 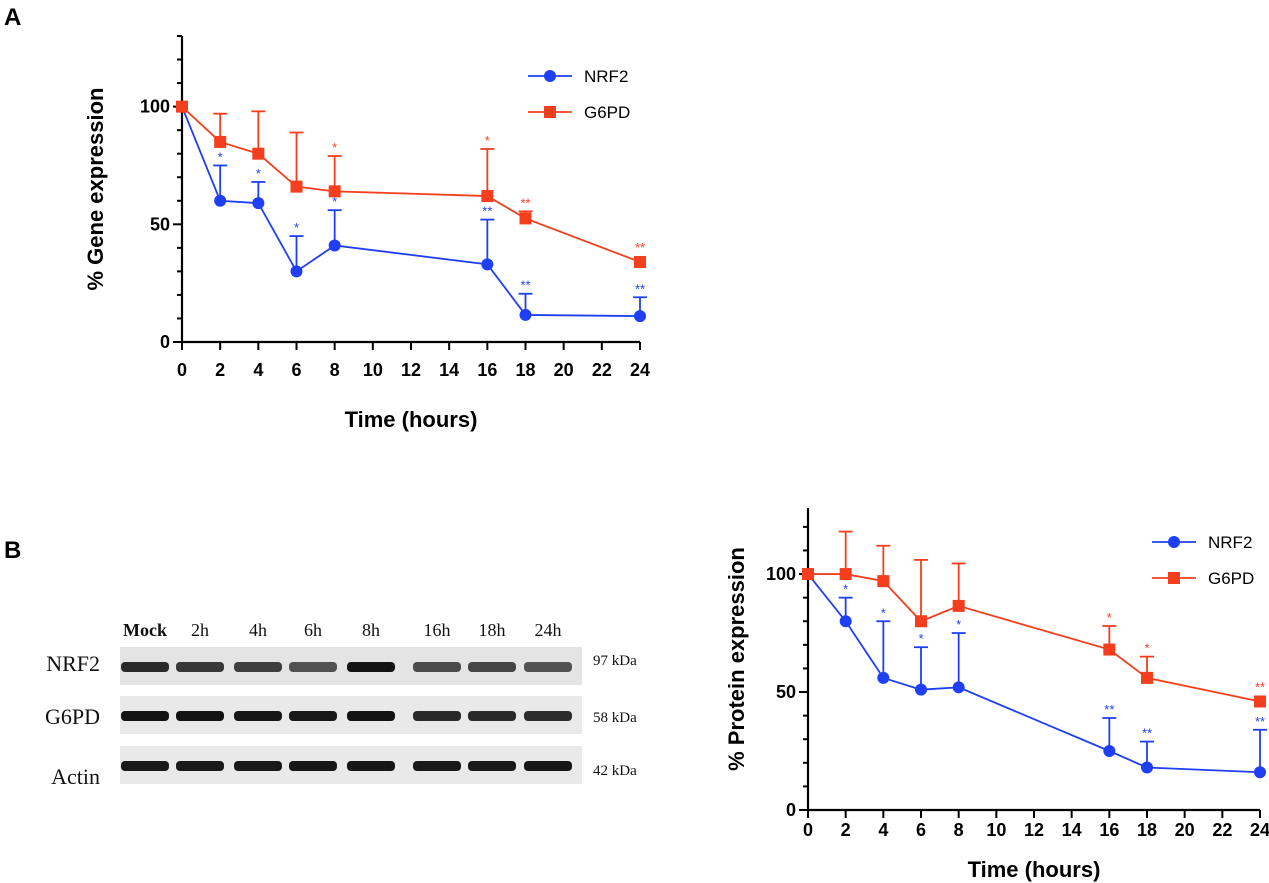 I want to click on y-axis-title: % Protein expression, so click(x=736, y=659).